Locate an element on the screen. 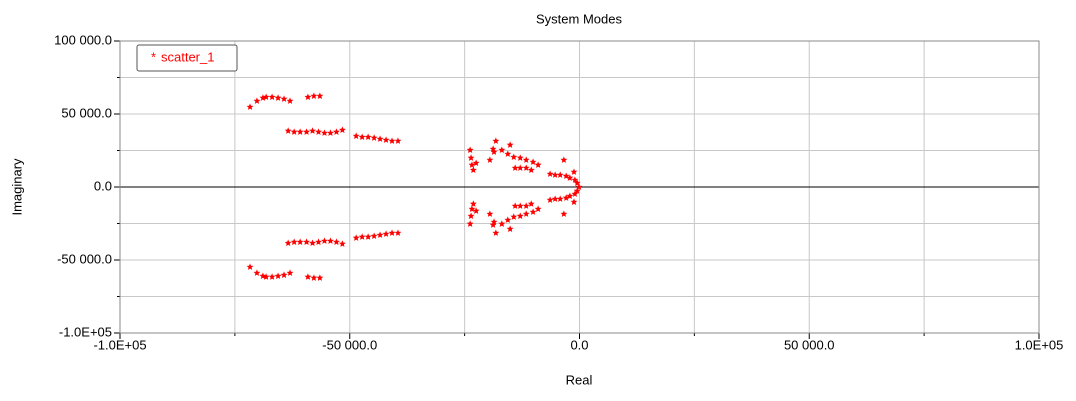 The width and height of the screenshot is (1076, 401). legend-marker: * is located at coordinates (153, 56).